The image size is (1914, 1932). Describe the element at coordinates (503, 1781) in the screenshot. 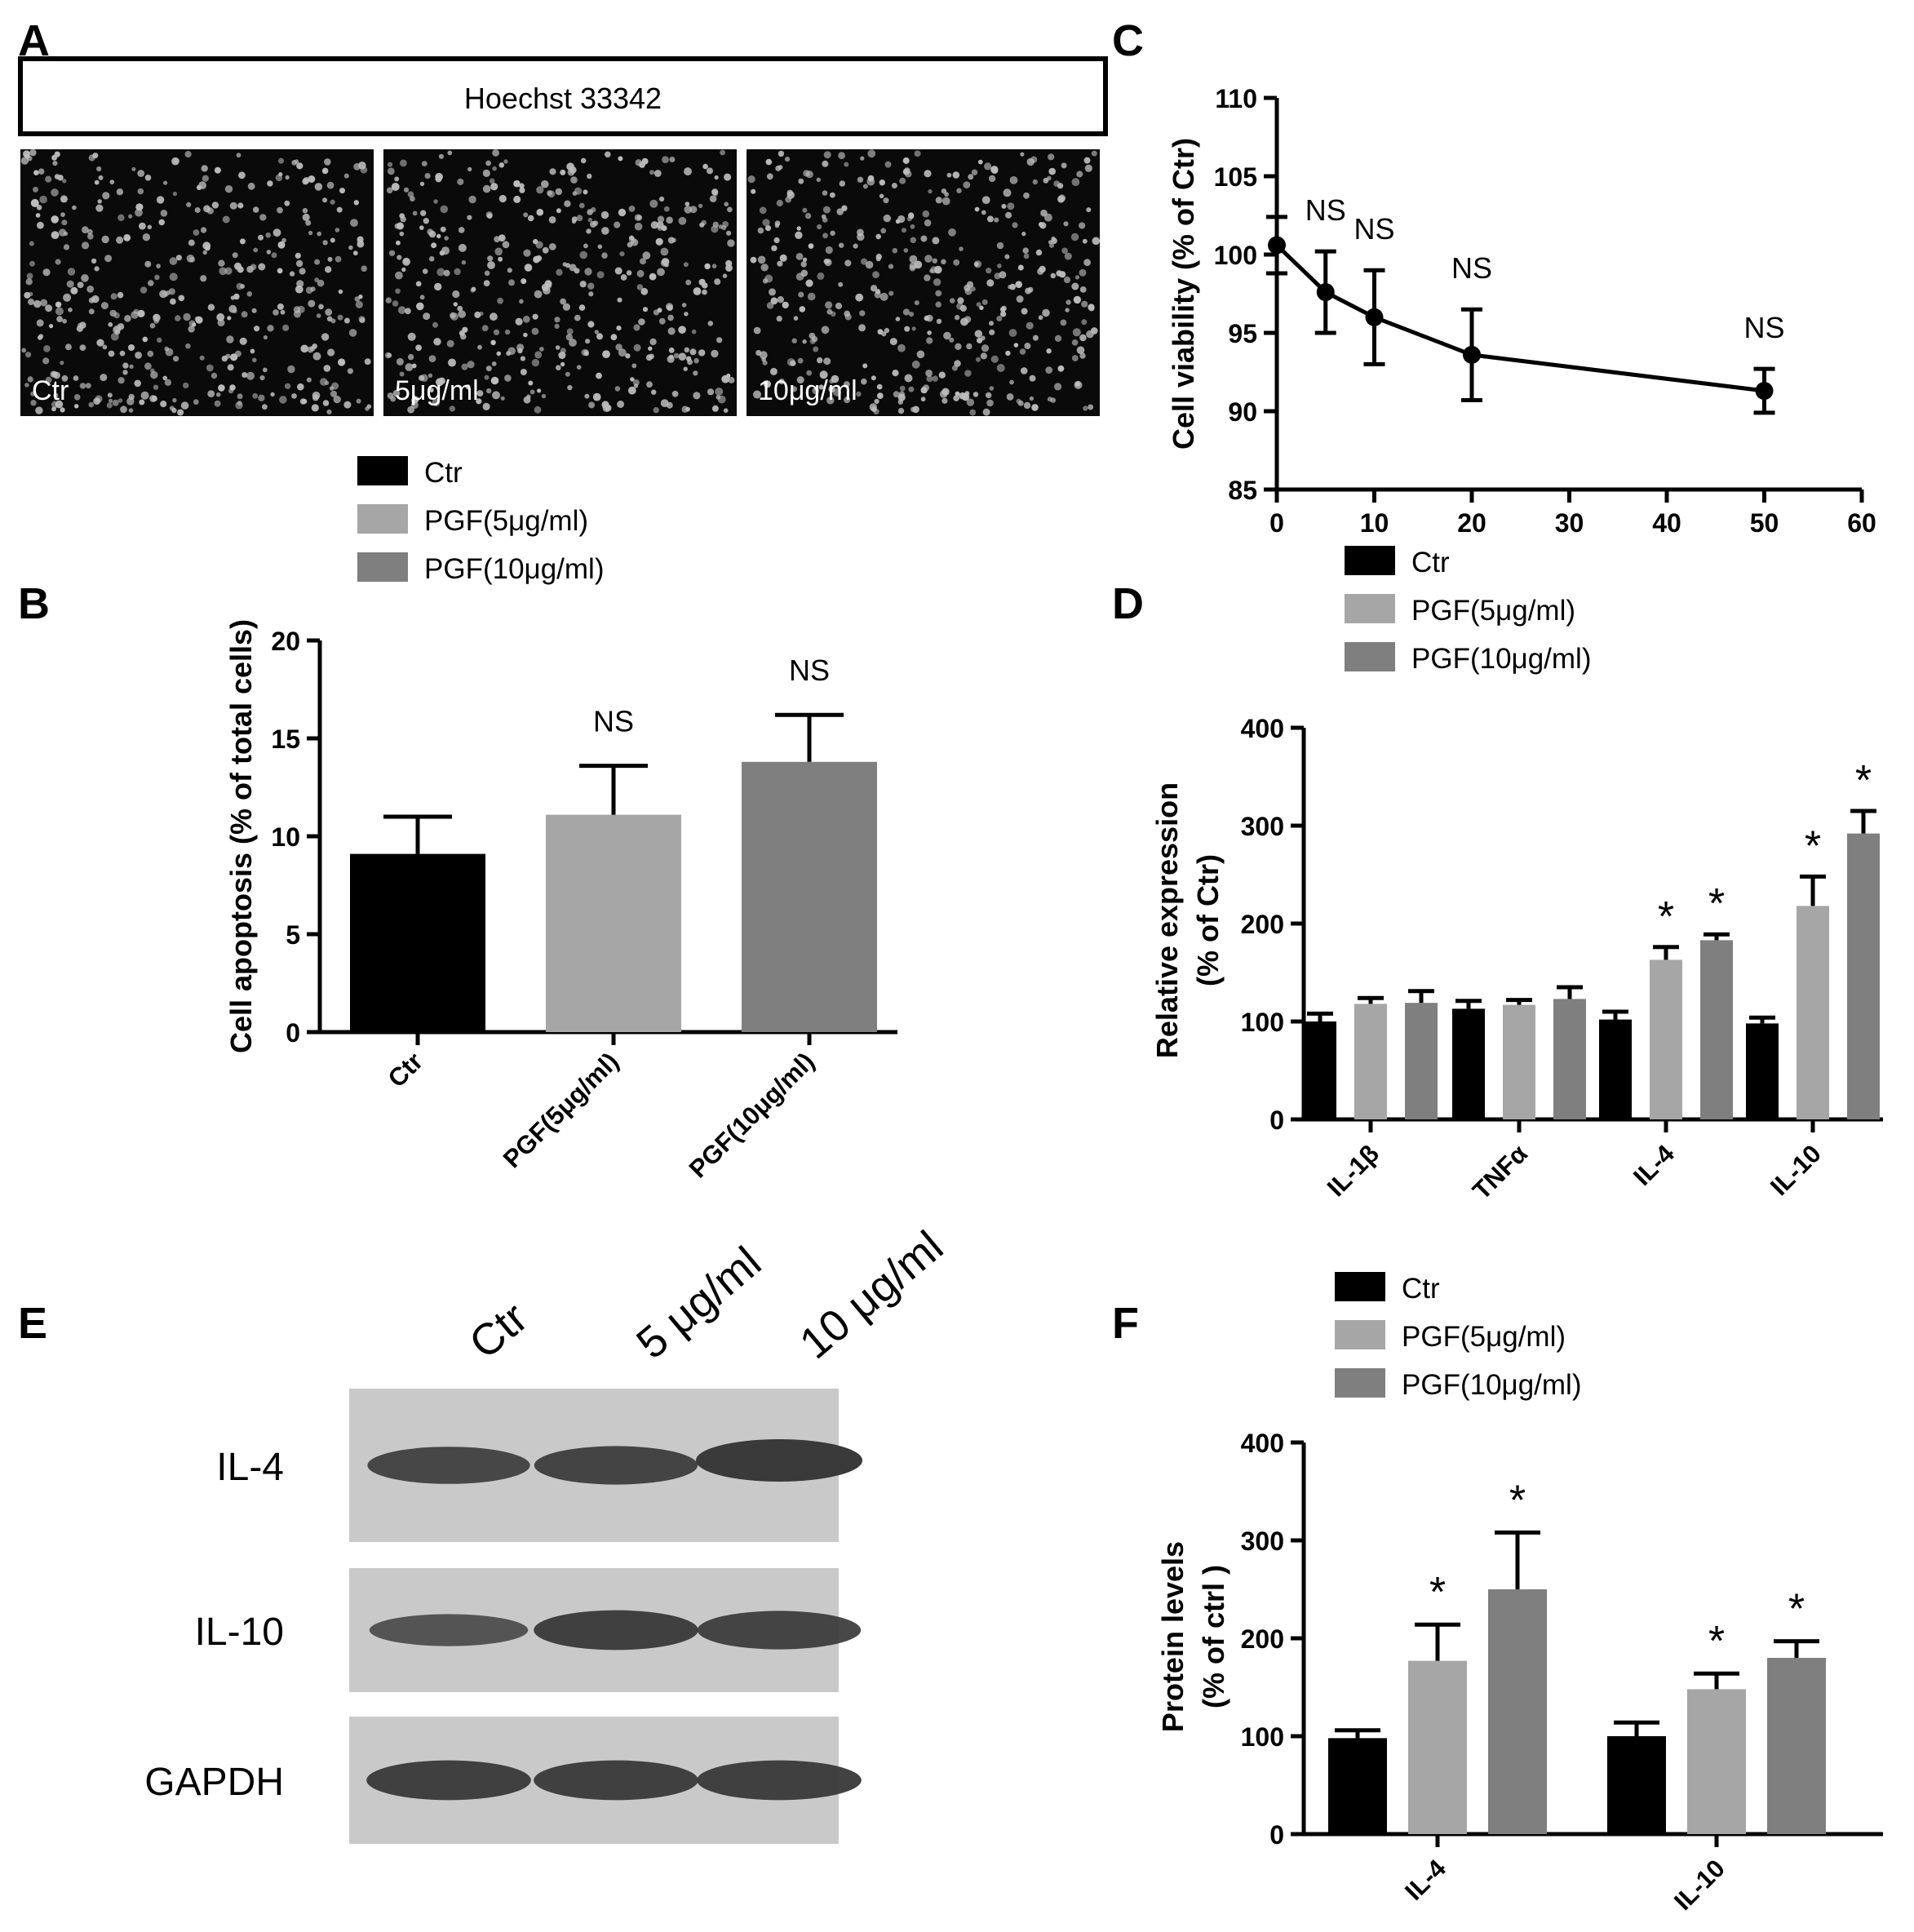

I see `blot-row: GAPDH` at that location.